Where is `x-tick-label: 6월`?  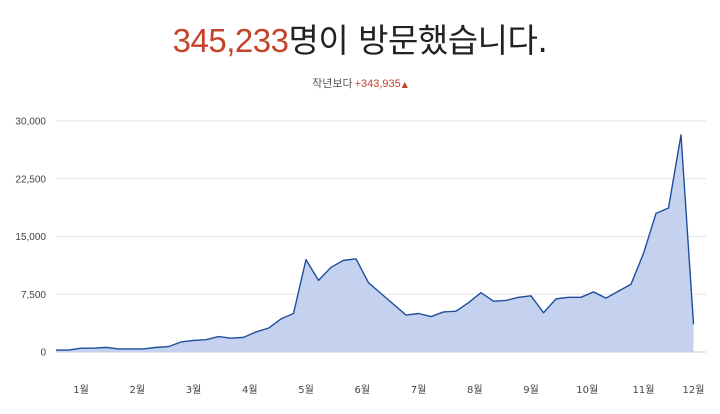
x-tick-label: 6월 is located at coordinates (362, 390).